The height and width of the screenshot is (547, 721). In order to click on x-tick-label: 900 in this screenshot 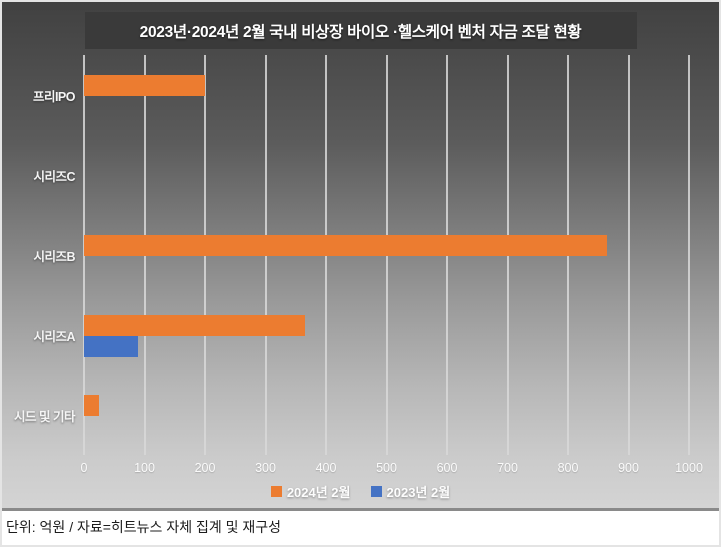, I will do `click(628, 468)`.